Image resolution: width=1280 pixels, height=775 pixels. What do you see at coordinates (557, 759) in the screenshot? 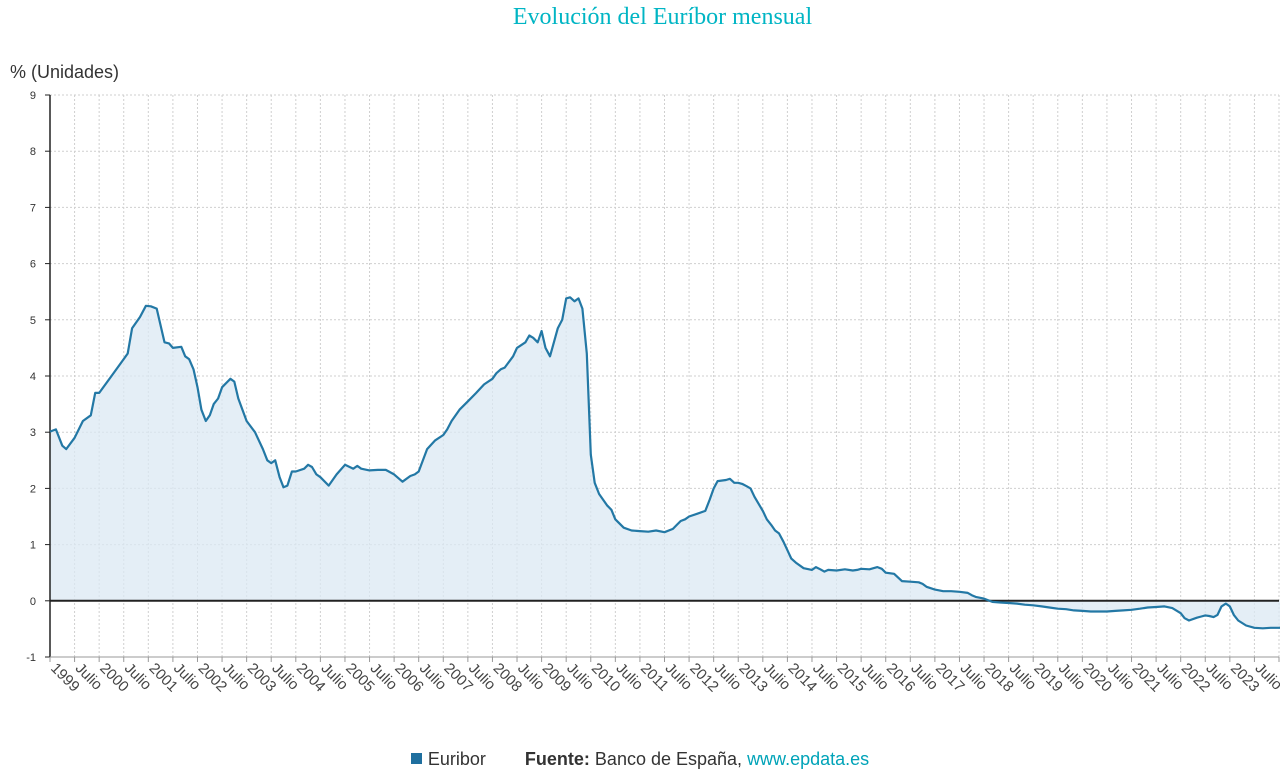
I see `source-label: Fuente:` at bounding box center [557, 759].